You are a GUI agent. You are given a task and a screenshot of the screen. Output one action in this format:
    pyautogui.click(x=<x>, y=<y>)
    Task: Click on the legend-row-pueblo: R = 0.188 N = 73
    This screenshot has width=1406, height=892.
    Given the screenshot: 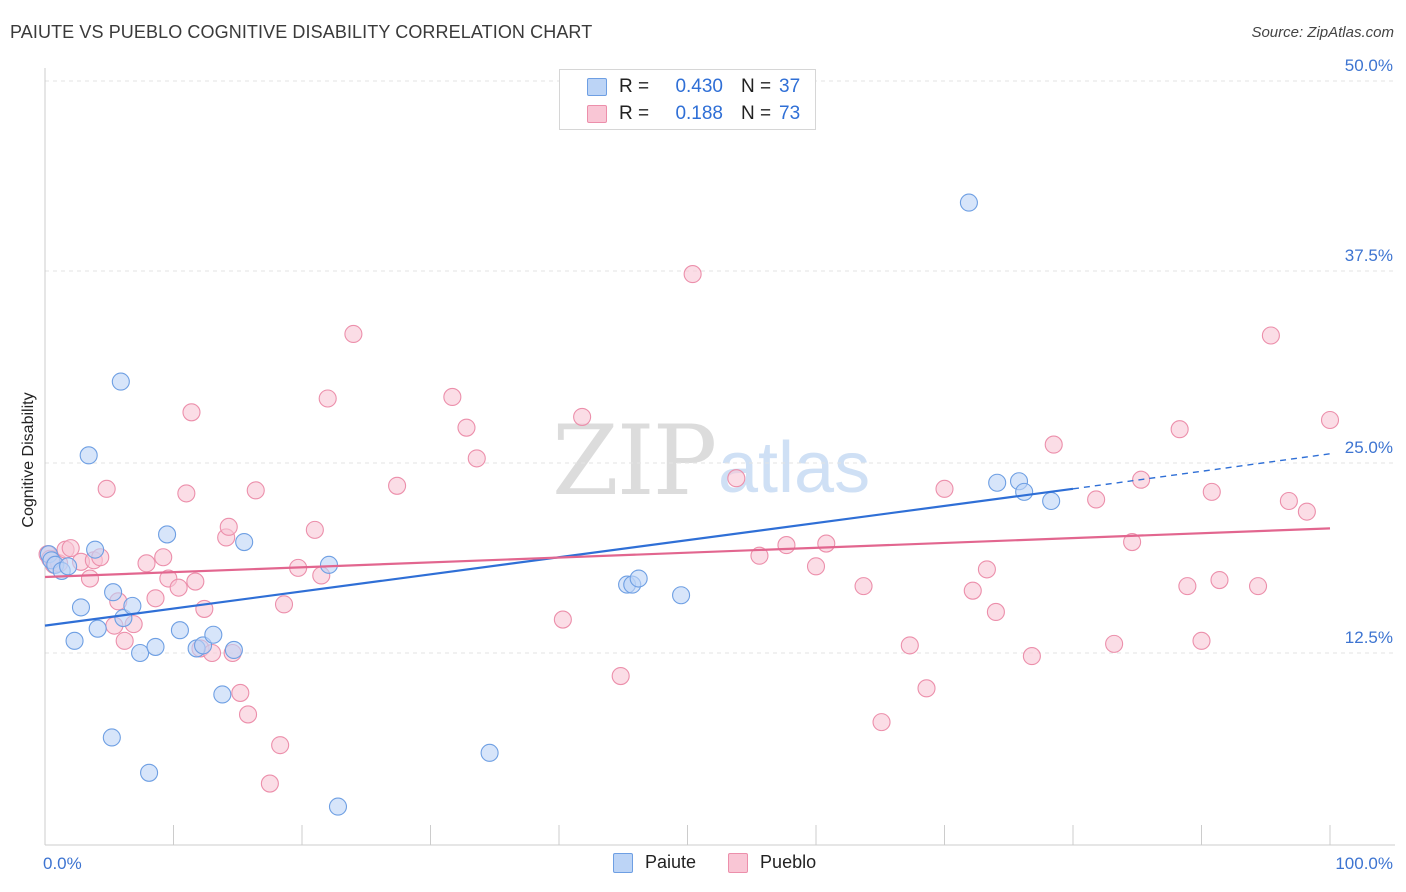 What is the action you would take?
    pyautogui.click(x=693, y=114)
    